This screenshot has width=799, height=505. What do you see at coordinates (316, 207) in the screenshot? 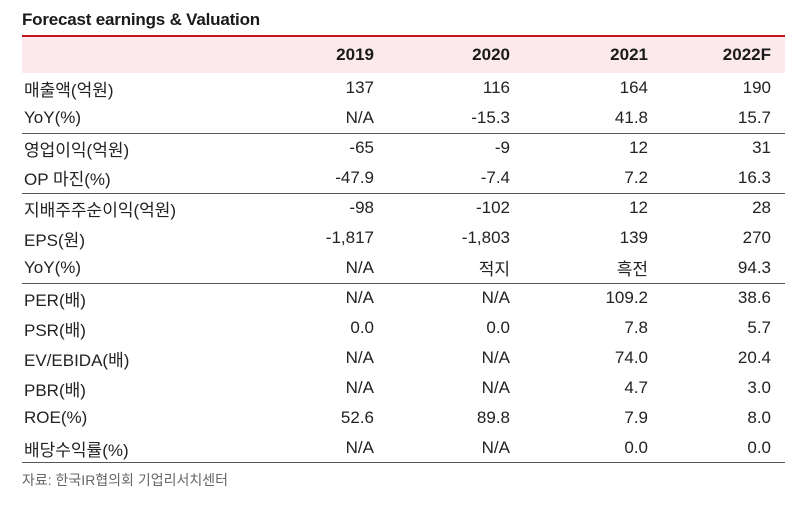
I see `cell-value: -98` at bounding box center [316, 207].